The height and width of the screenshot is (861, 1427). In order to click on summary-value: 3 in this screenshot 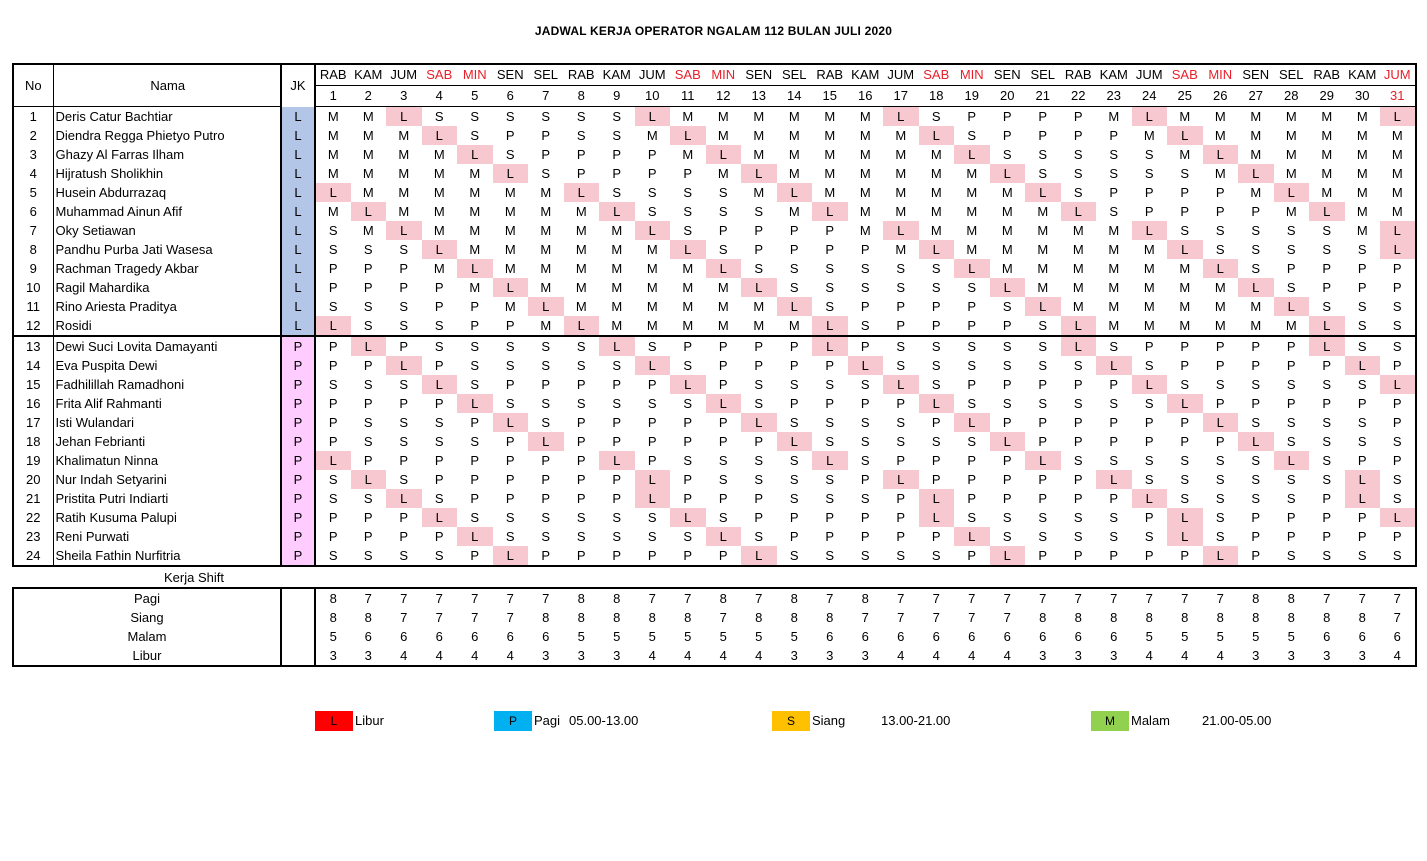, I will do `click(368, 656)`.